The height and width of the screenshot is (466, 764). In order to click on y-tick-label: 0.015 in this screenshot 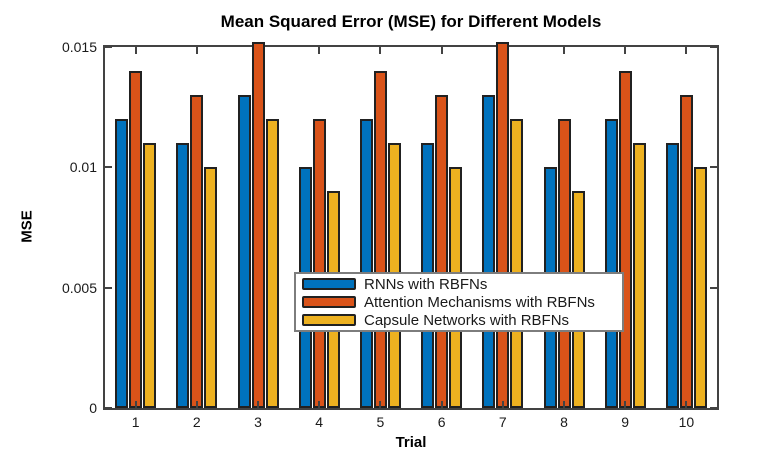, I will do `click(79, 47)`.